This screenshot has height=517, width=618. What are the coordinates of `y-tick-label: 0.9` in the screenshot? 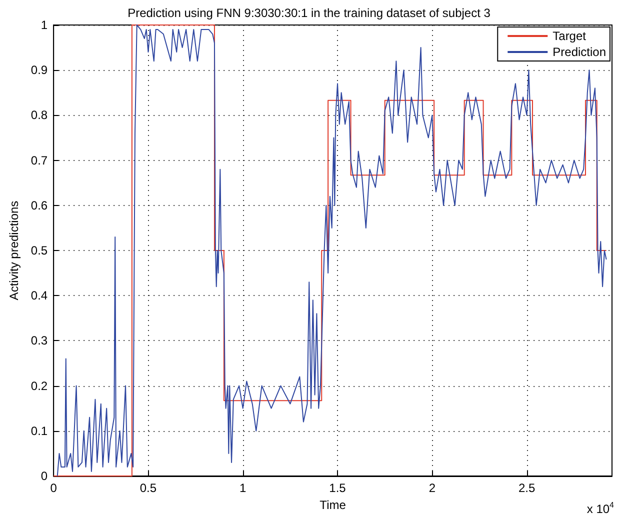 It's located at (39, 70).